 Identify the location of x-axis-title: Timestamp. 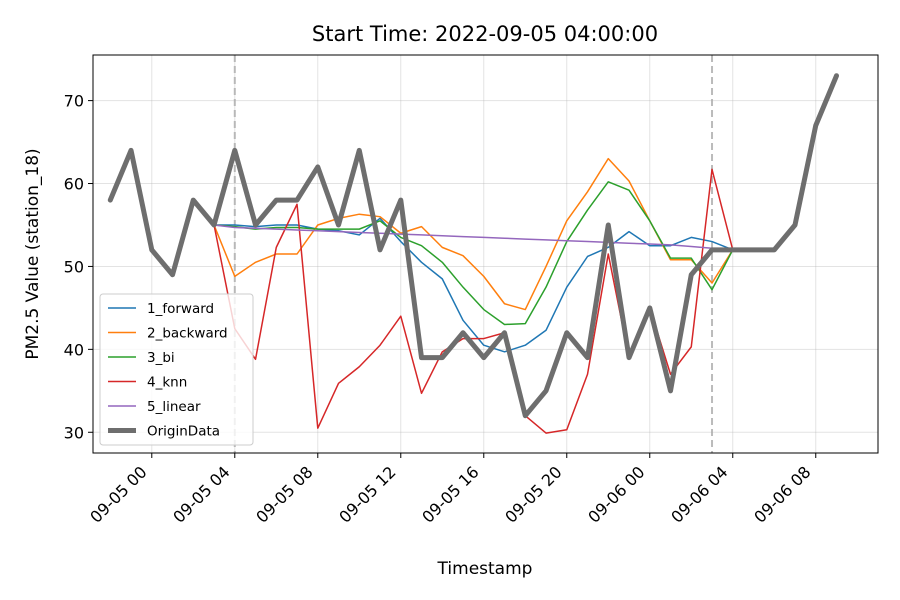
(485, 569).